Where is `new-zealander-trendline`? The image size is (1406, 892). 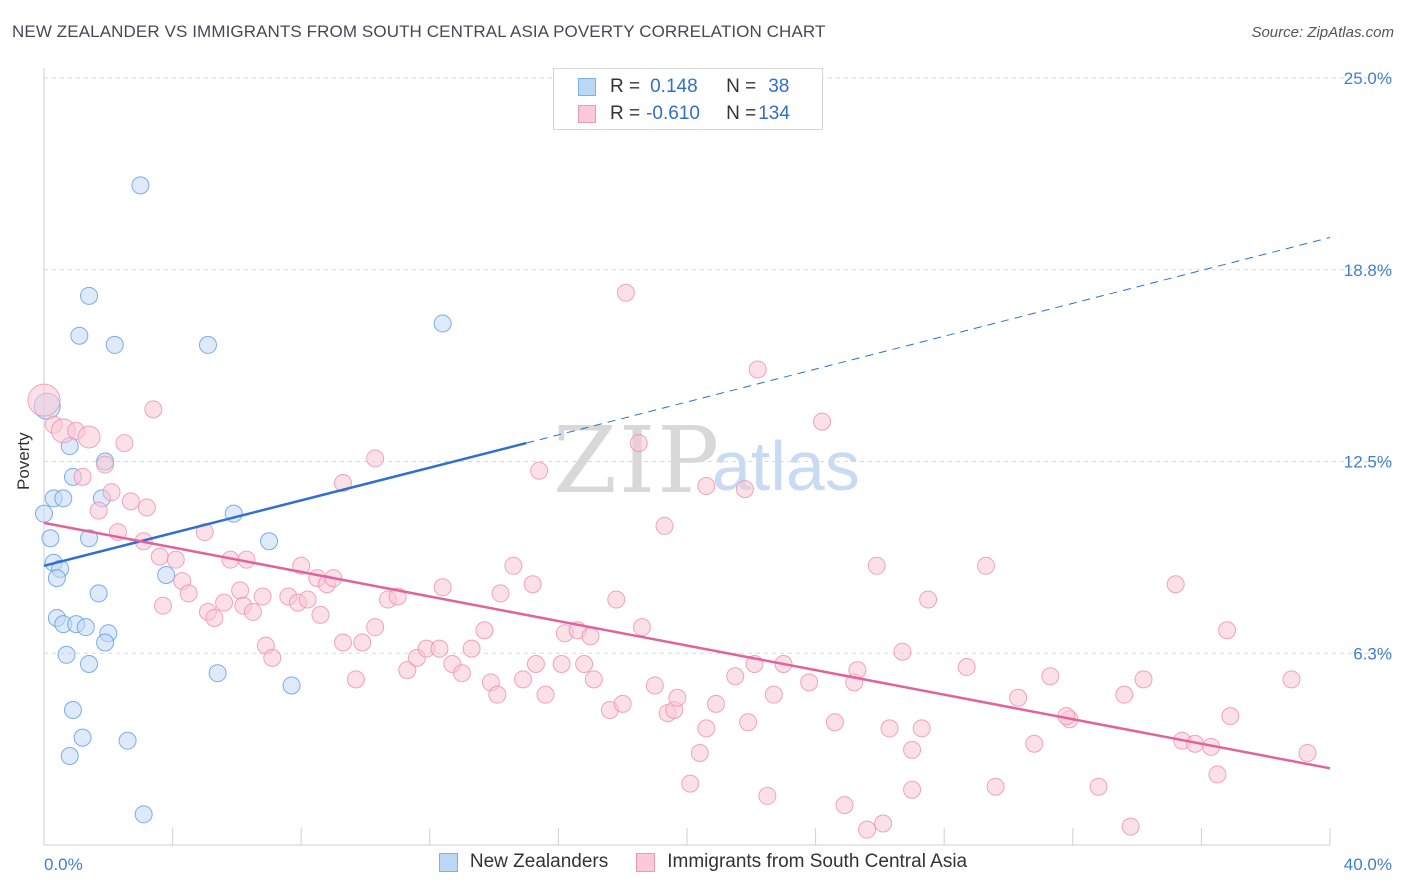
new-zealander-trendline is located at coordinates (285, 504).